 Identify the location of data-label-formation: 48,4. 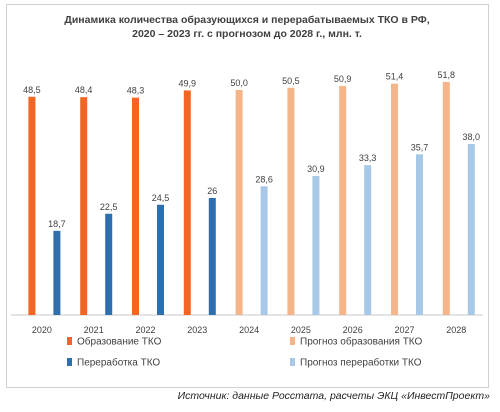
(84, 90).